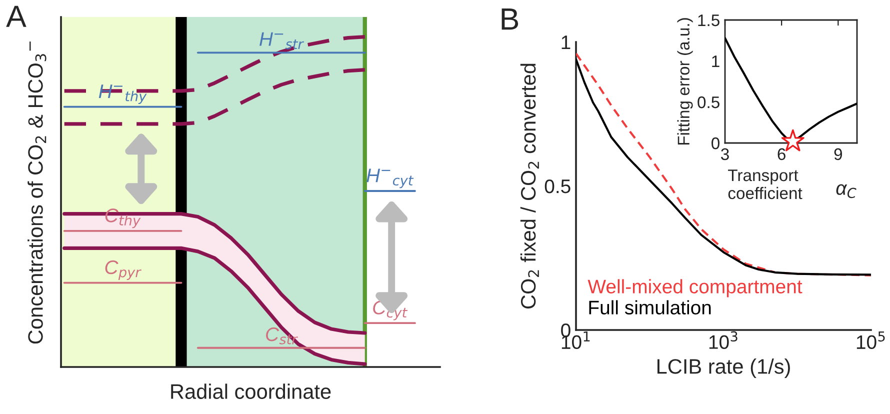  I want to click on series-label: Well-mixed compartment, so click(695, 288).